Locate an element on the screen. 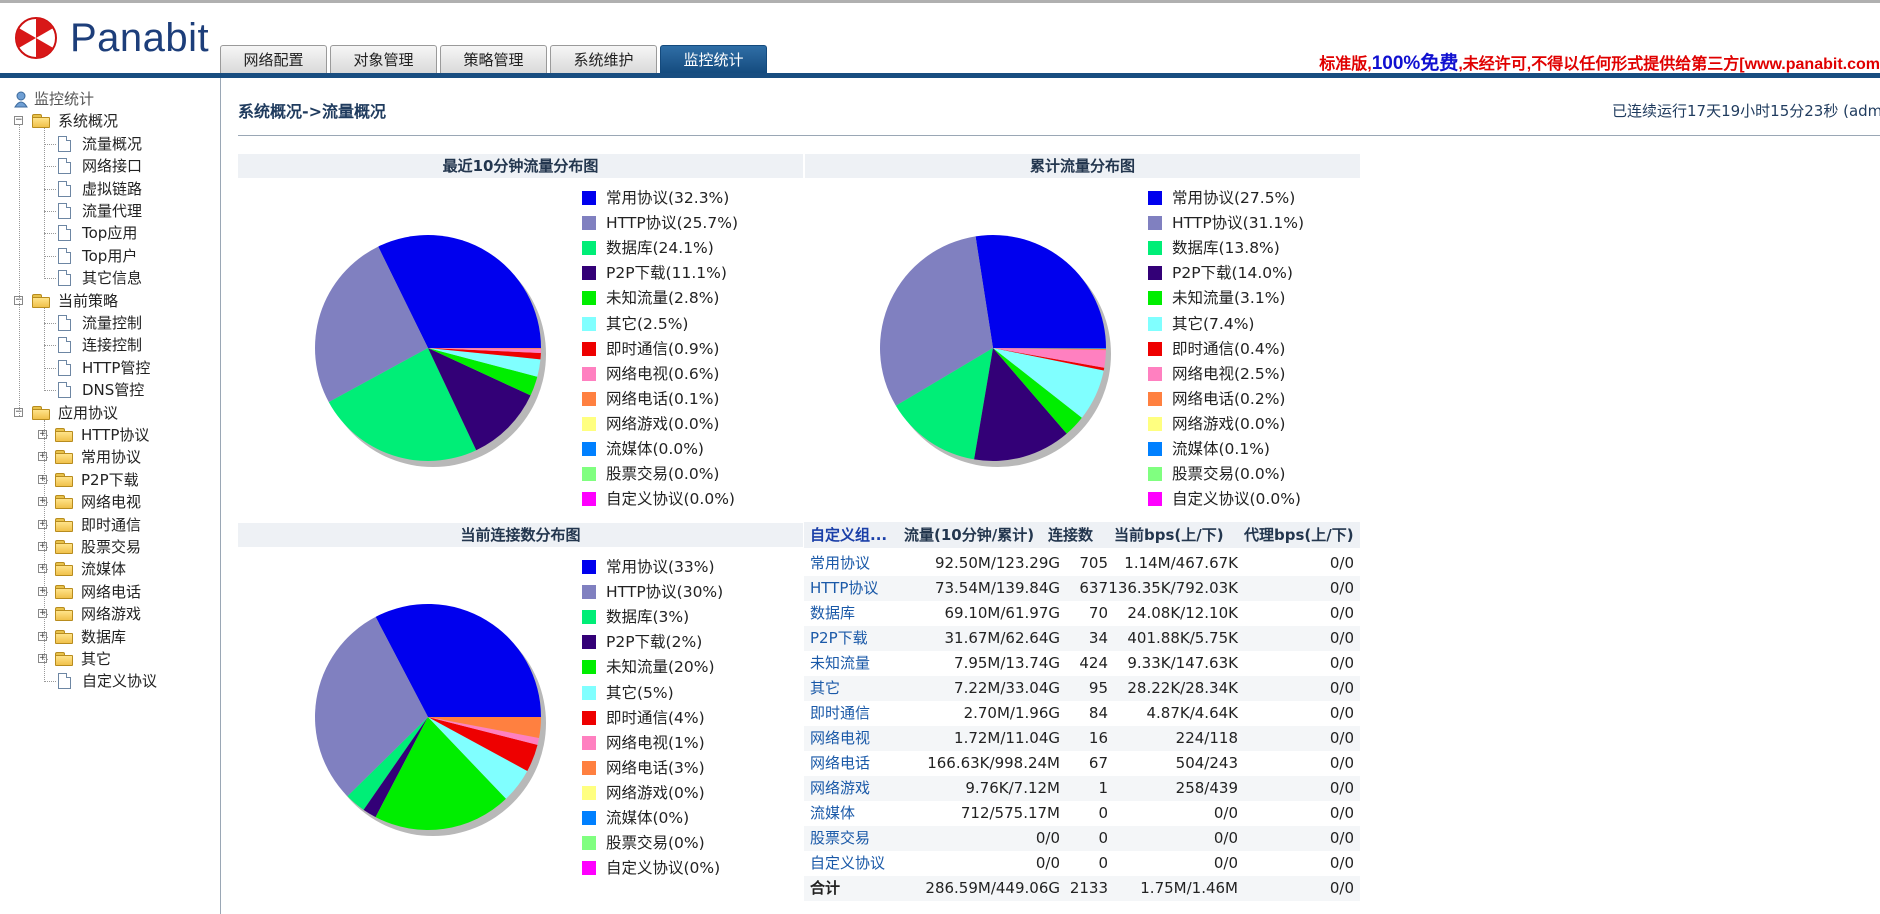 Image resolution: width=1880 pixels, height=914 pixels. tree-item-label: 网络接口 is located at coordinates (112, 166).